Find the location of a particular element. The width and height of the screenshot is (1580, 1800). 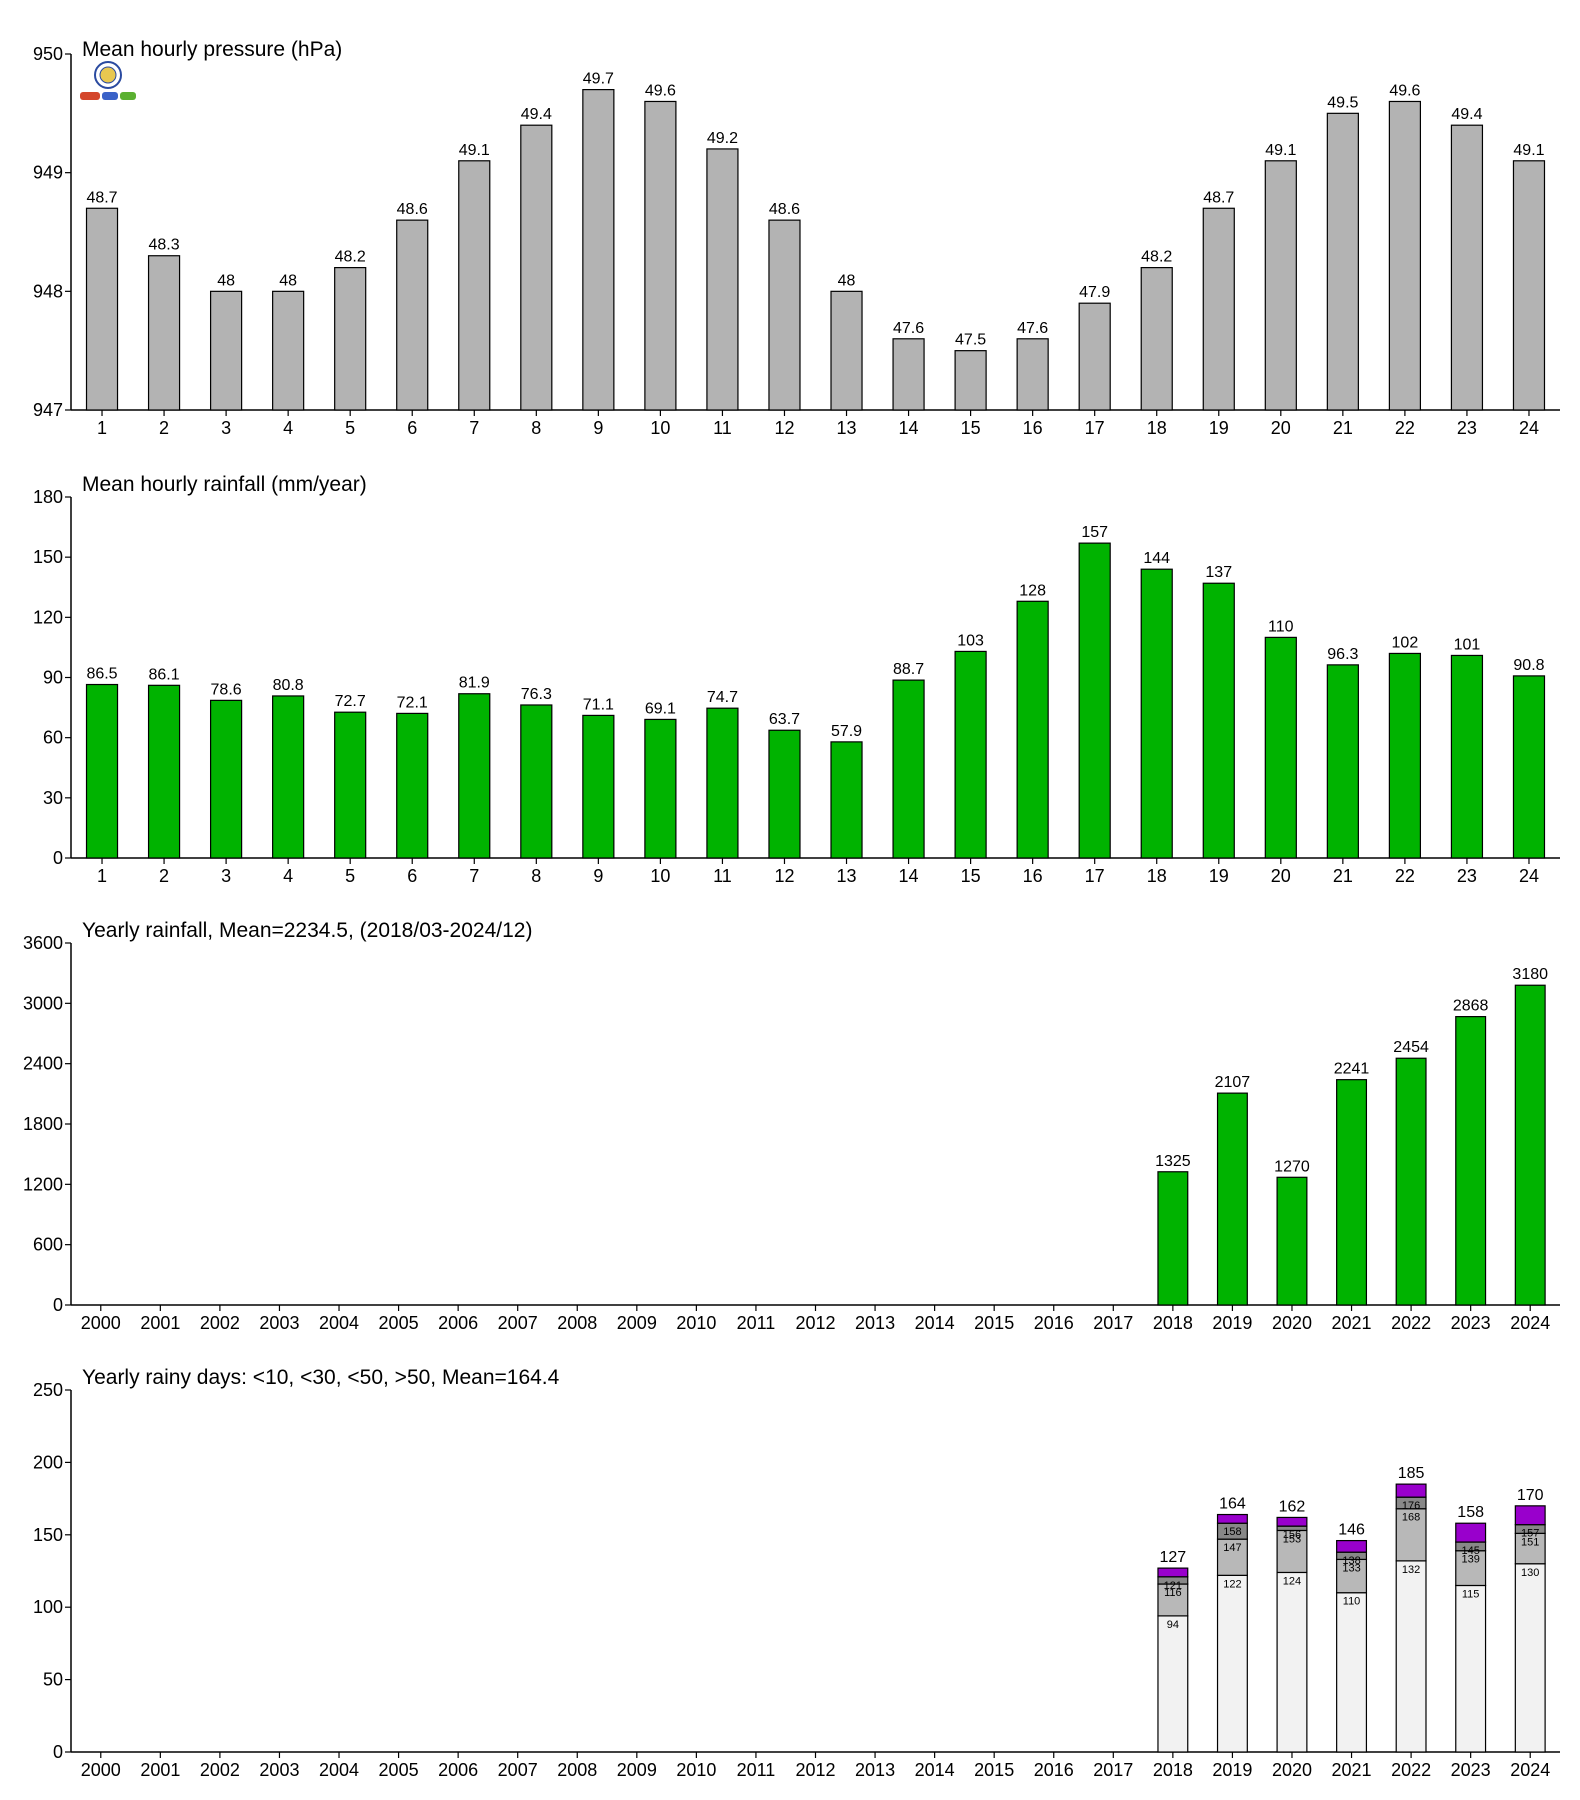

hourly-rain-data-label: 63.7 is located at coordinates (784, 719).